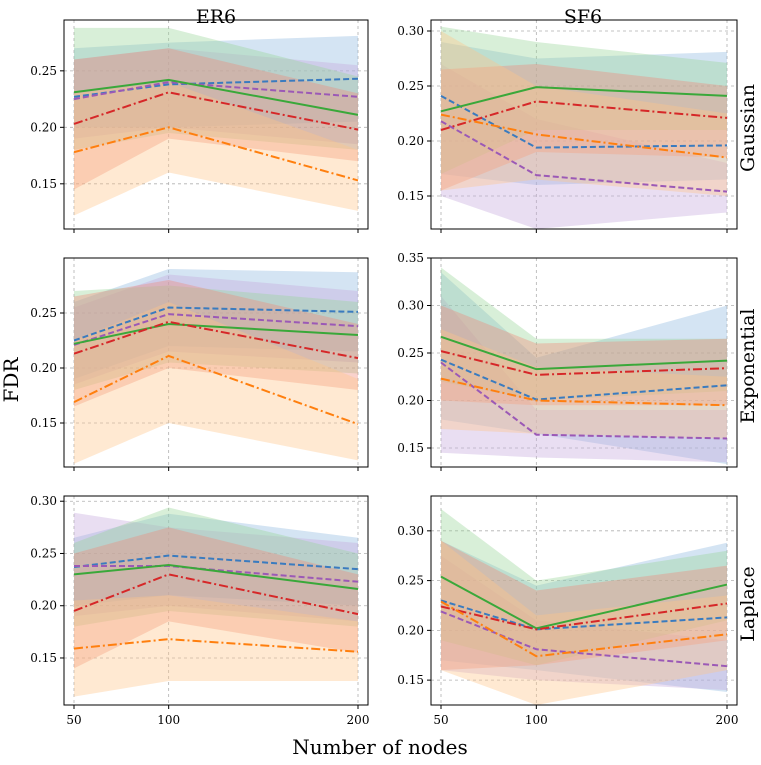 The height and width of the screenshot is (765, 761). I want to click on panel-er6-exponential: 0.15 0.20 0.25, so click(199, 364).